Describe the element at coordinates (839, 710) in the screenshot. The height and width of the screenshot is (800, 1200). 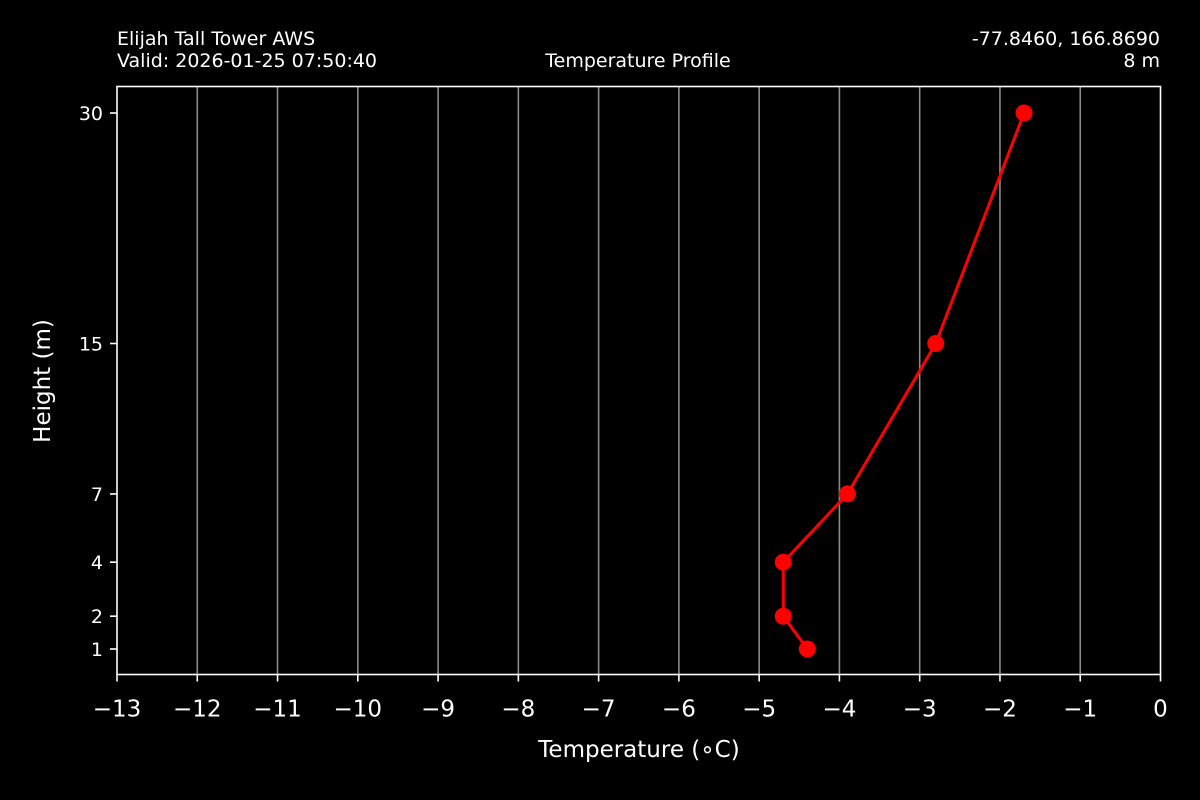
I see `x-tick-label: −4` at that location.